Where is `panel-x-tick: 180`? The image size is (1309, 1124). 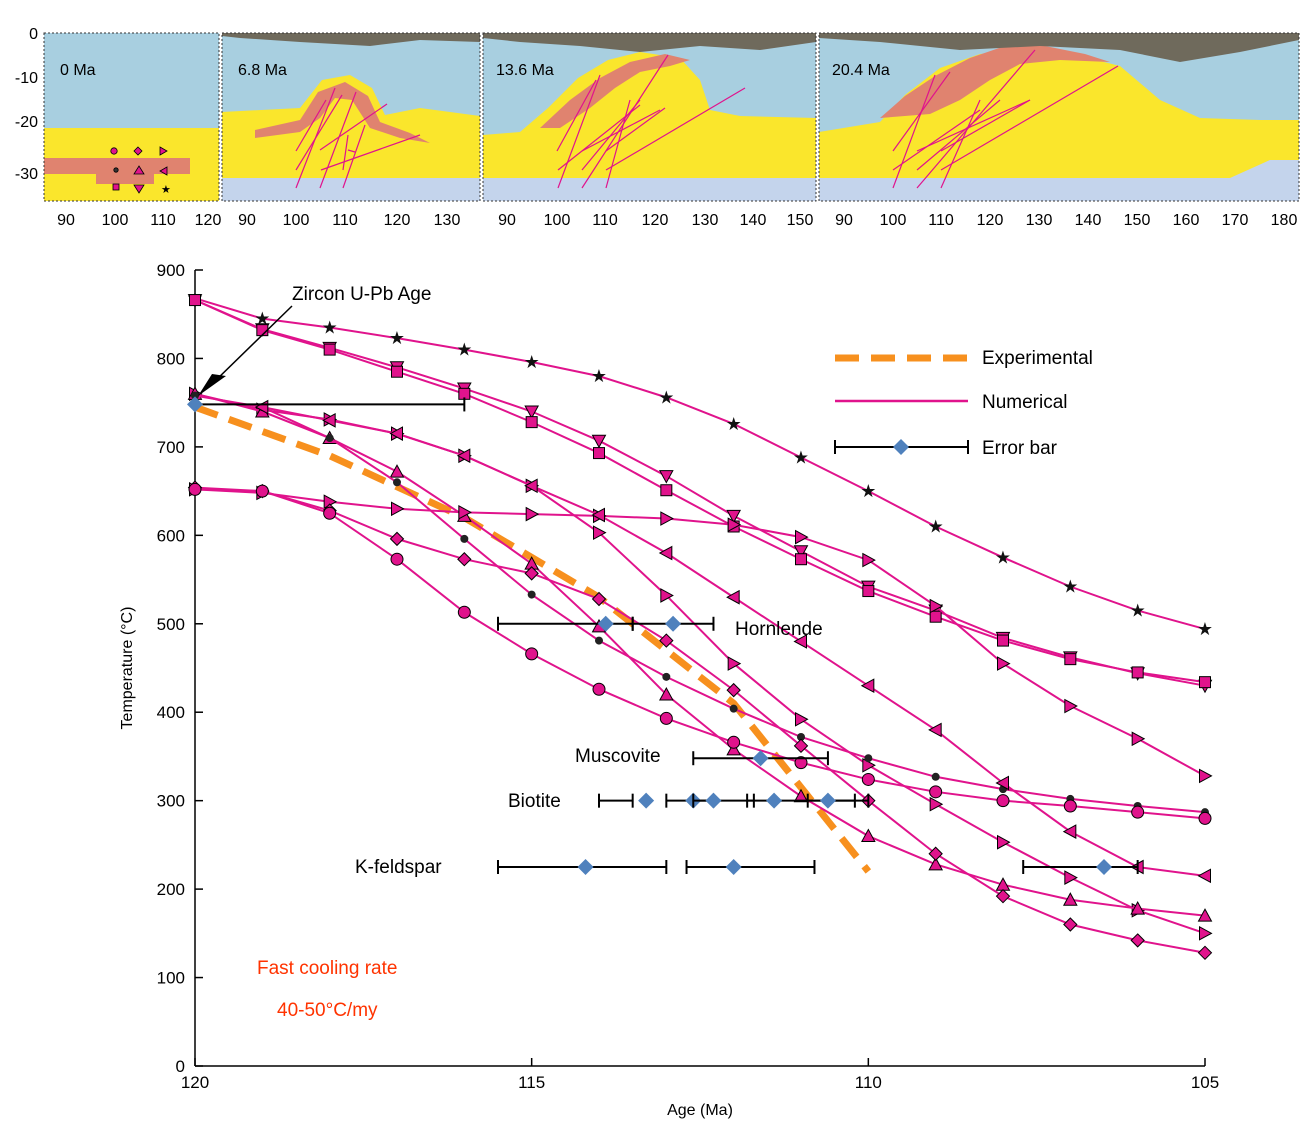 panel-x-tick: 180 is located at coordinates (1284, 220).